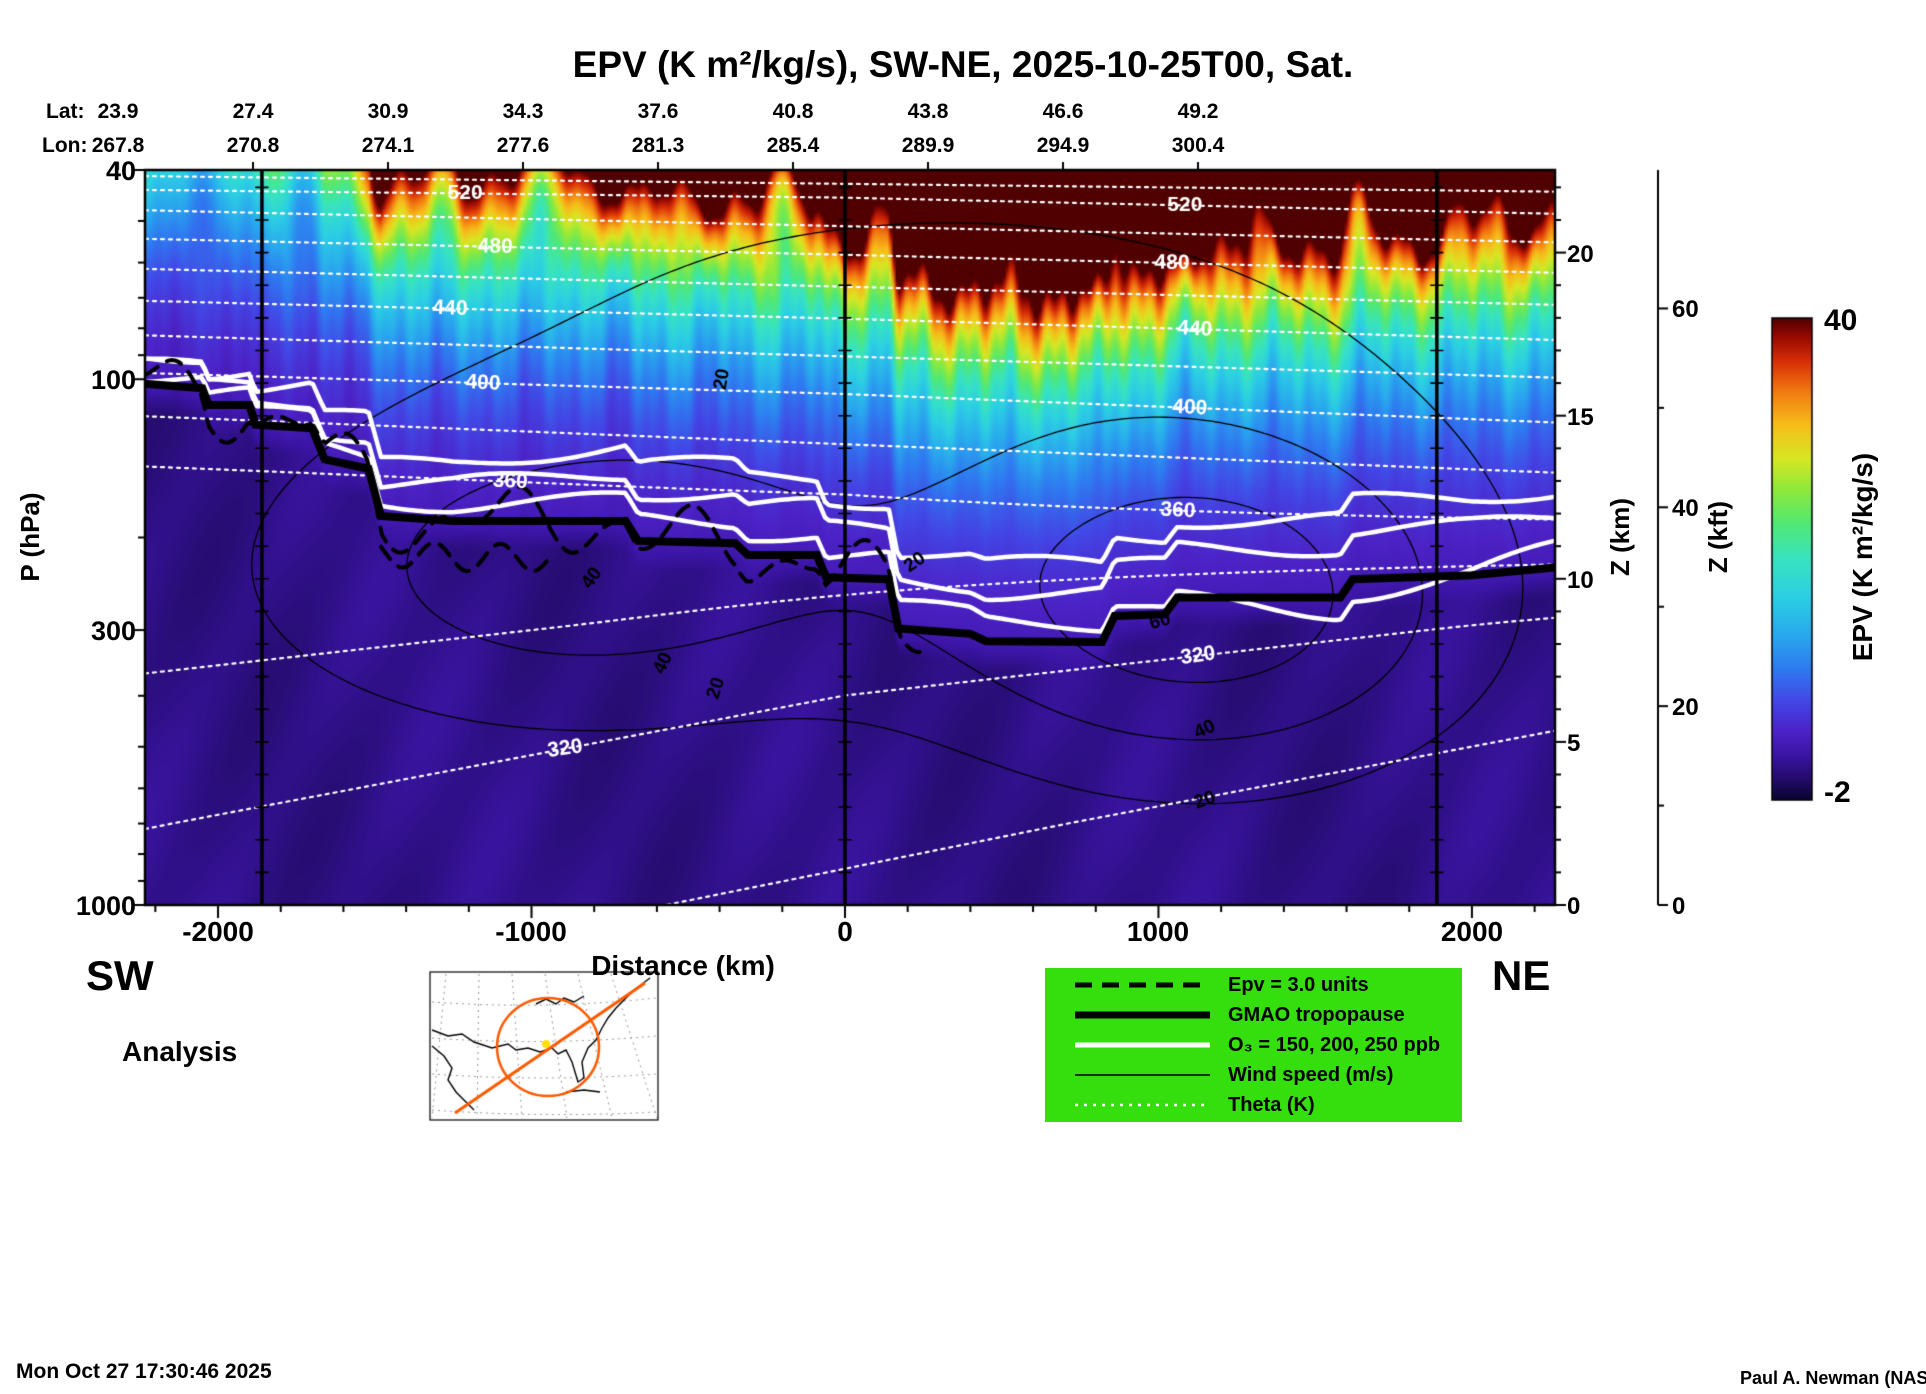 The width and height of the screenshot is (1926, 1394). Describe the element at coordinates (1574, 906) in the screenshot. I see `z-km-tick: 0` at that location.